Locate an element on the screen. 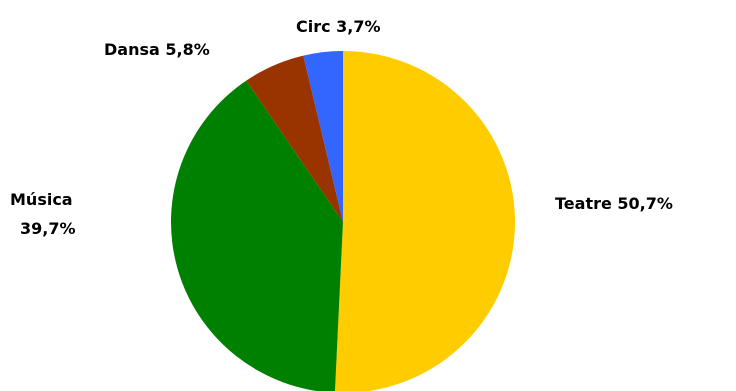  pie-slice-dansa is located at coordinates (294, 138).